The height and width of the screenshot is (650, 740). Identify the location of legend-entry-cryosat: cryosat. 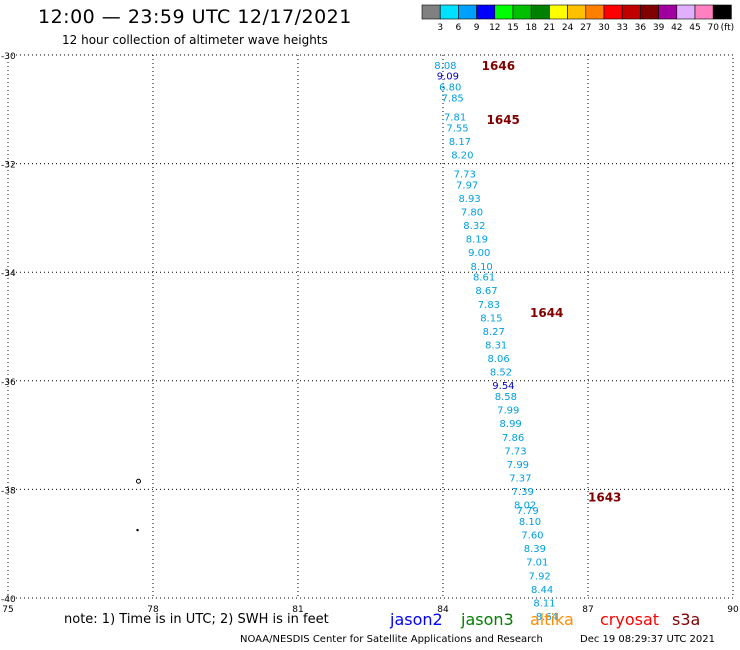
(629, 619).